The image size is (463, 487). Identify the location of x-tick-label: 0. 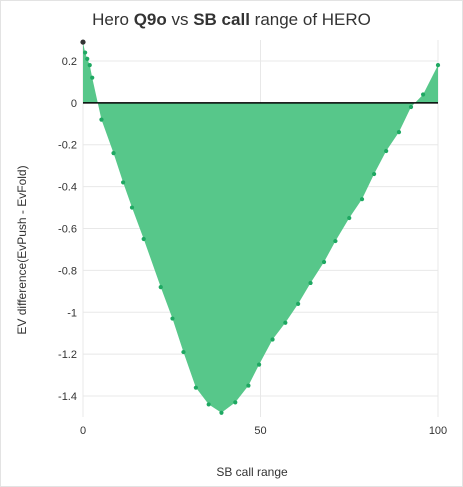
(83, 431).